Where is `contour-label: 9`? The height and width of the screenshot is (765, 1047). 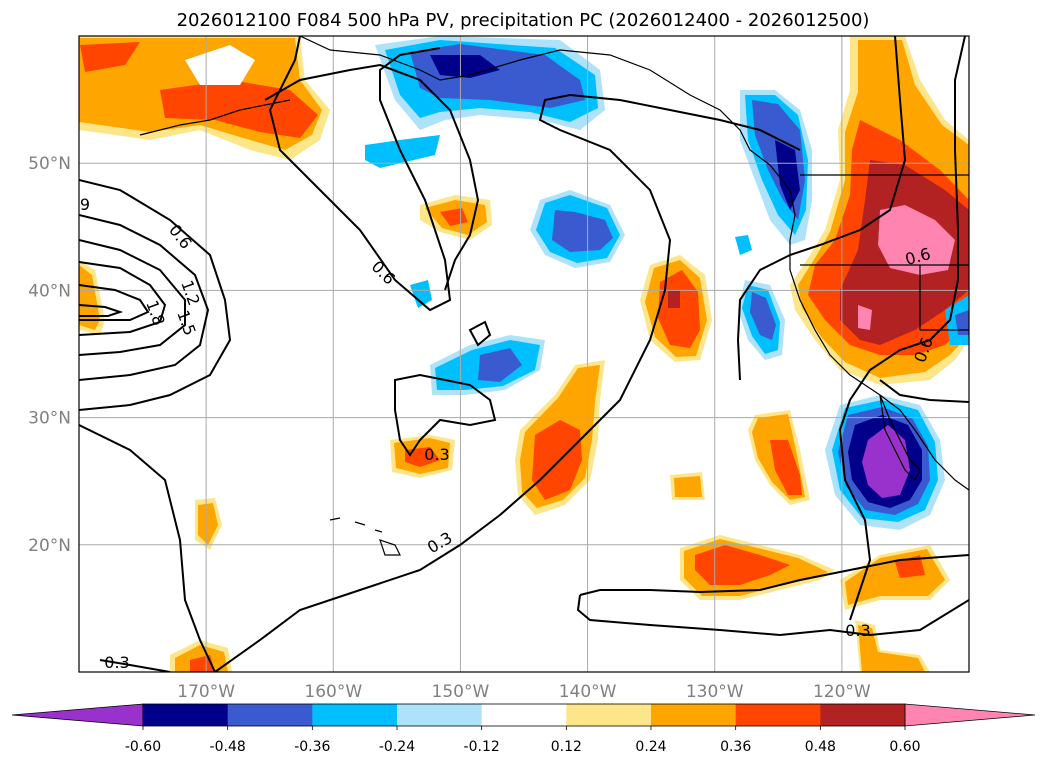
contour-label: 9 is located at coordinates (85, 204).